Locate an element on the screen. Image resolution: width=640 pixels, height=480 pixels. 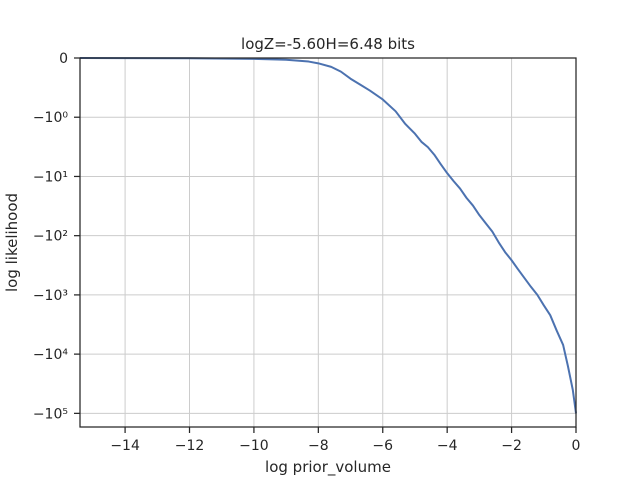
x-tick-label: 0 is located at coordinates (576, 446).